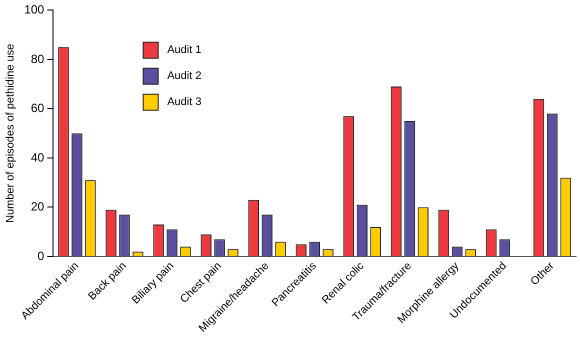  Describe the element at coordinates (184, 76) in the screenshot. I see `legend-label: Audit 2` at that location.